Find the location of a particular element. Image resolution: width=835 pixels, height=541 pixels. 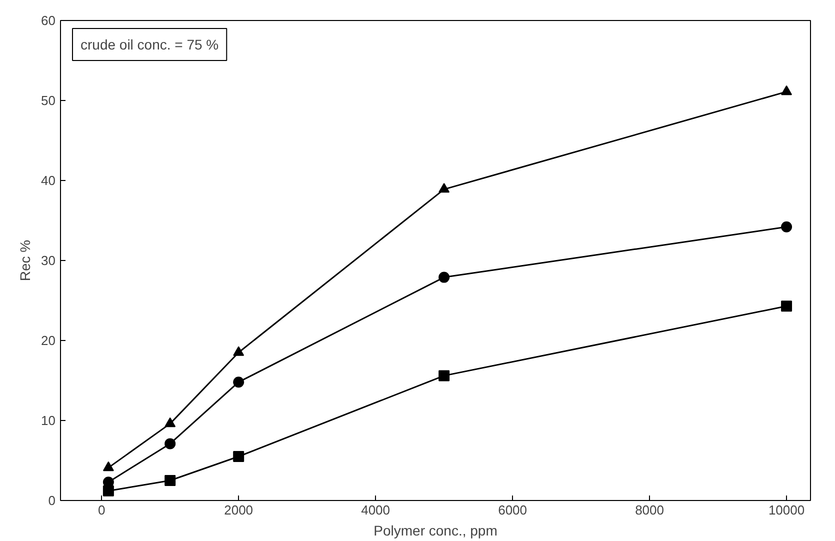

y-tick-label: 30 is located at coordinates (48, 260).